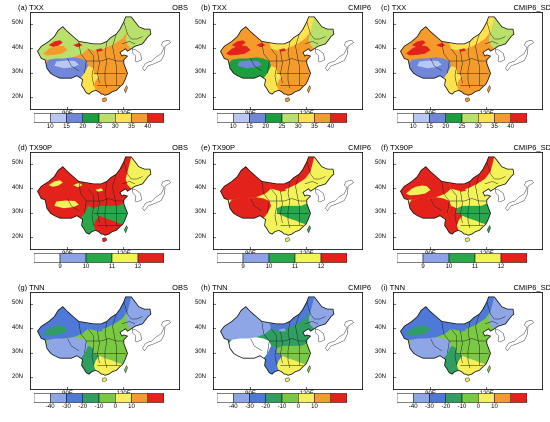 The image size is (550, 422). I want to click on panel-title: (i) TNN, so click(393, 287).